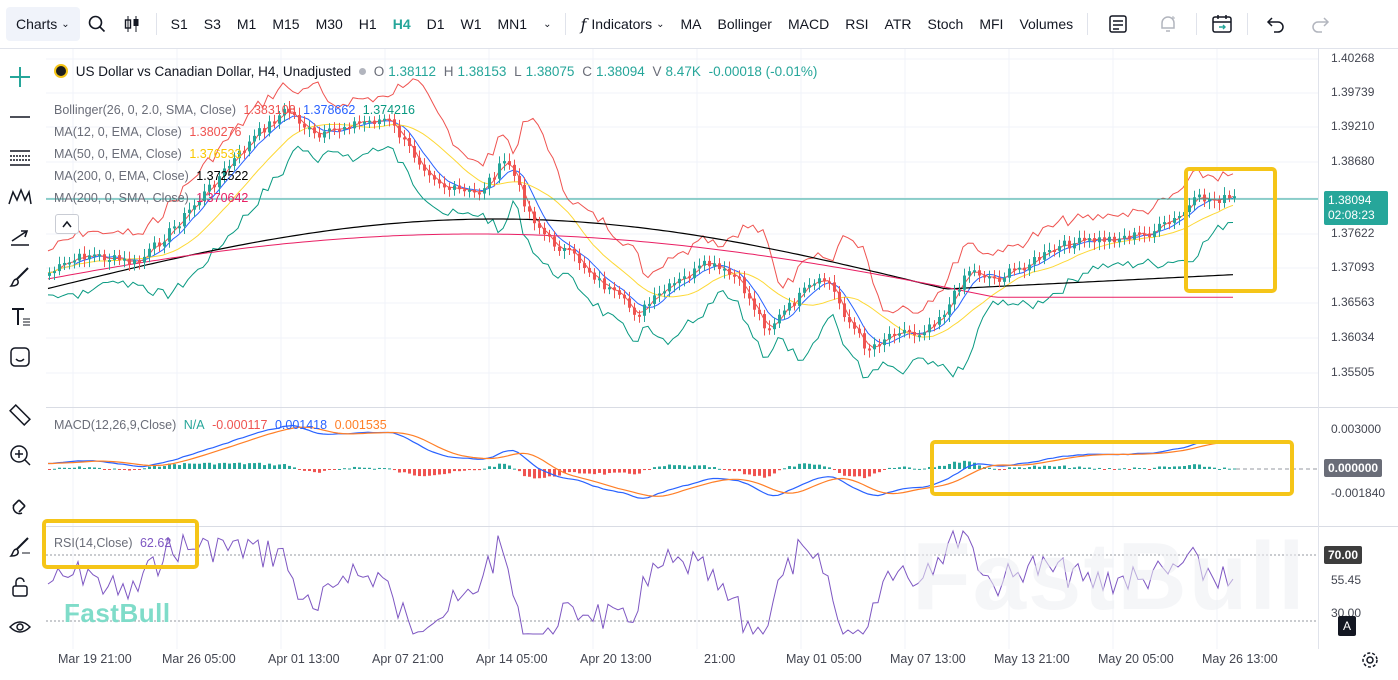  Describe the element at coordinates (401, 24) in the screenshot. I see `timeframe-h4: H4` at that location.